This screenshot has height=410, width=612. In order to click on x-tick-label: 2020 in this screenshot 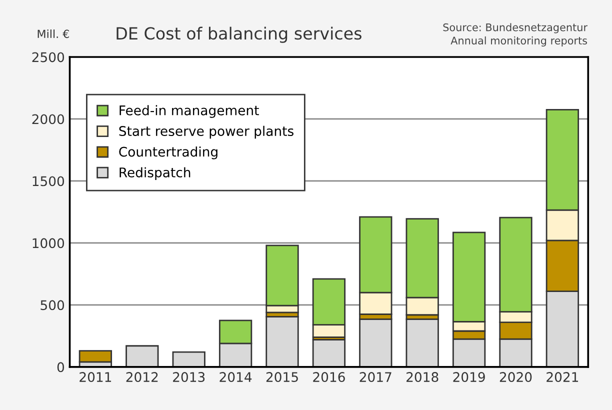, I will do `click(516, 377)`.